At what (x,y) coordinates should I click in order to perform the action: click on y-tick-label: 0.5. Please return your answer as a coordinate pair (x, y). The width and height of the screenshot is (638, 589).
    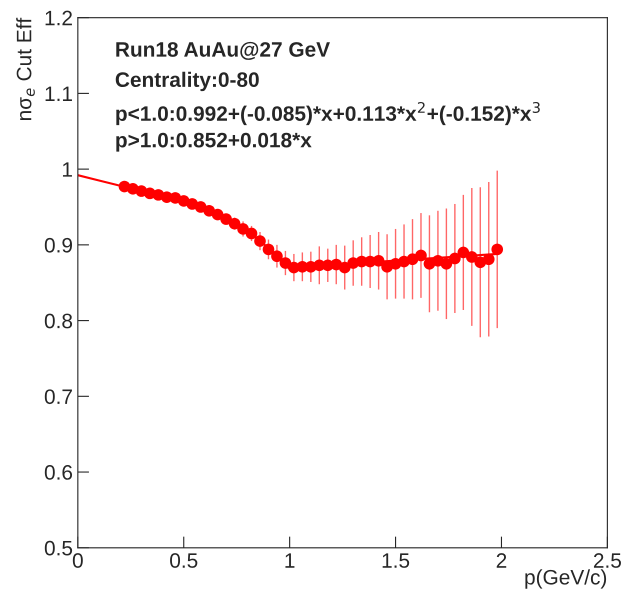
    Looking at the image, I should click on (58, 548).